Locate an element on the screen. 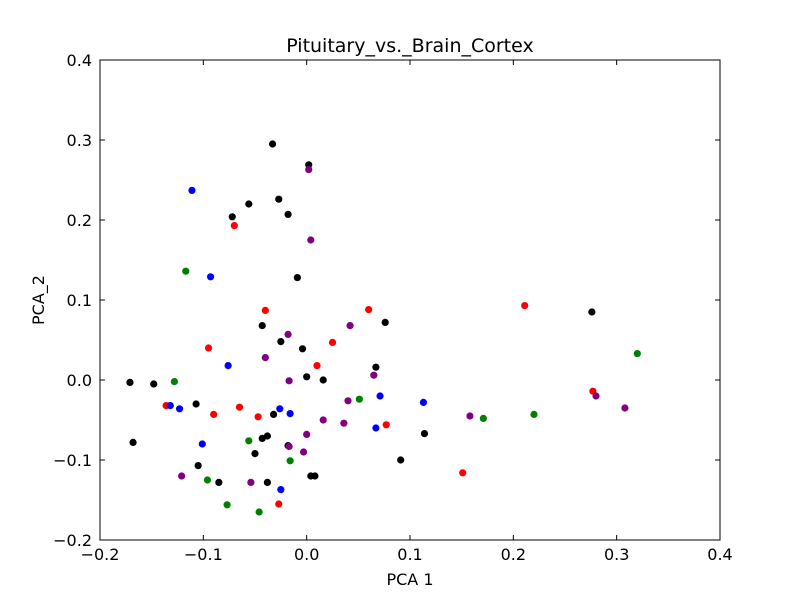 The height and width of the screenshot is (600, 800). x-tick-label: 0.4 is located at coordinates (719, 554).